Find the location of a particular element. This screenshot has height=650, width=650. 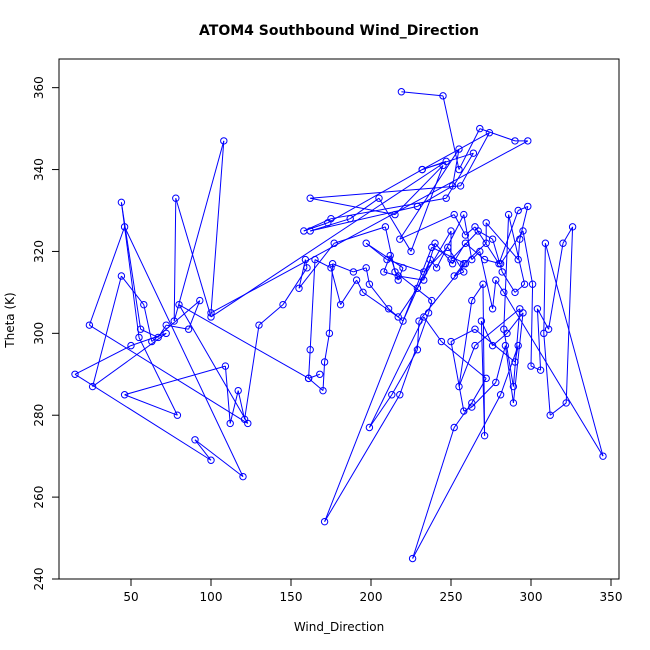

y-axis: 240 260 280 300 320 340 360 is located at coordinates (46, 333).